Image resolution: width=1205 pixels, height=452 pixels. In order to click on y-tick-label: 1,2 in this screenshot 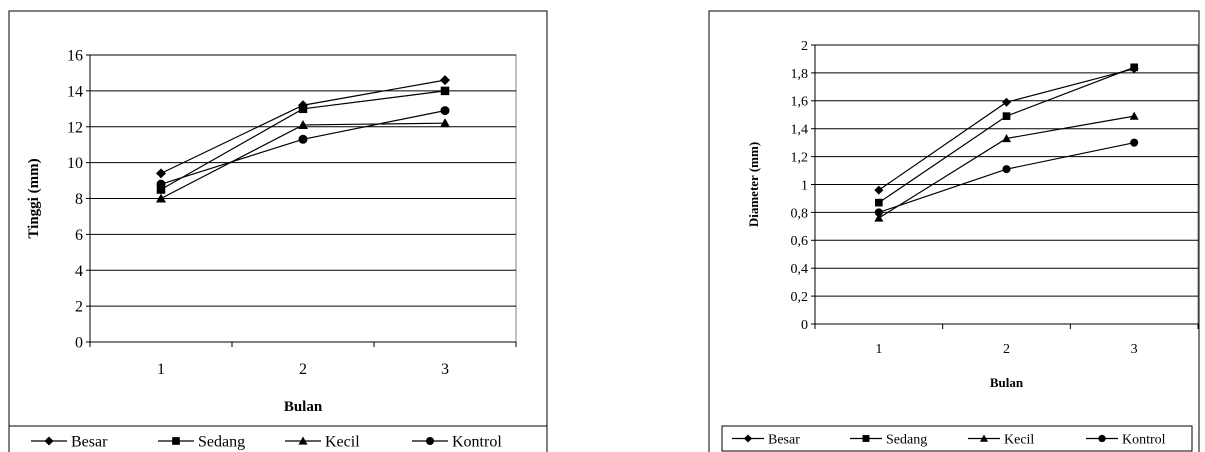, I will do `click(800, 158)`.